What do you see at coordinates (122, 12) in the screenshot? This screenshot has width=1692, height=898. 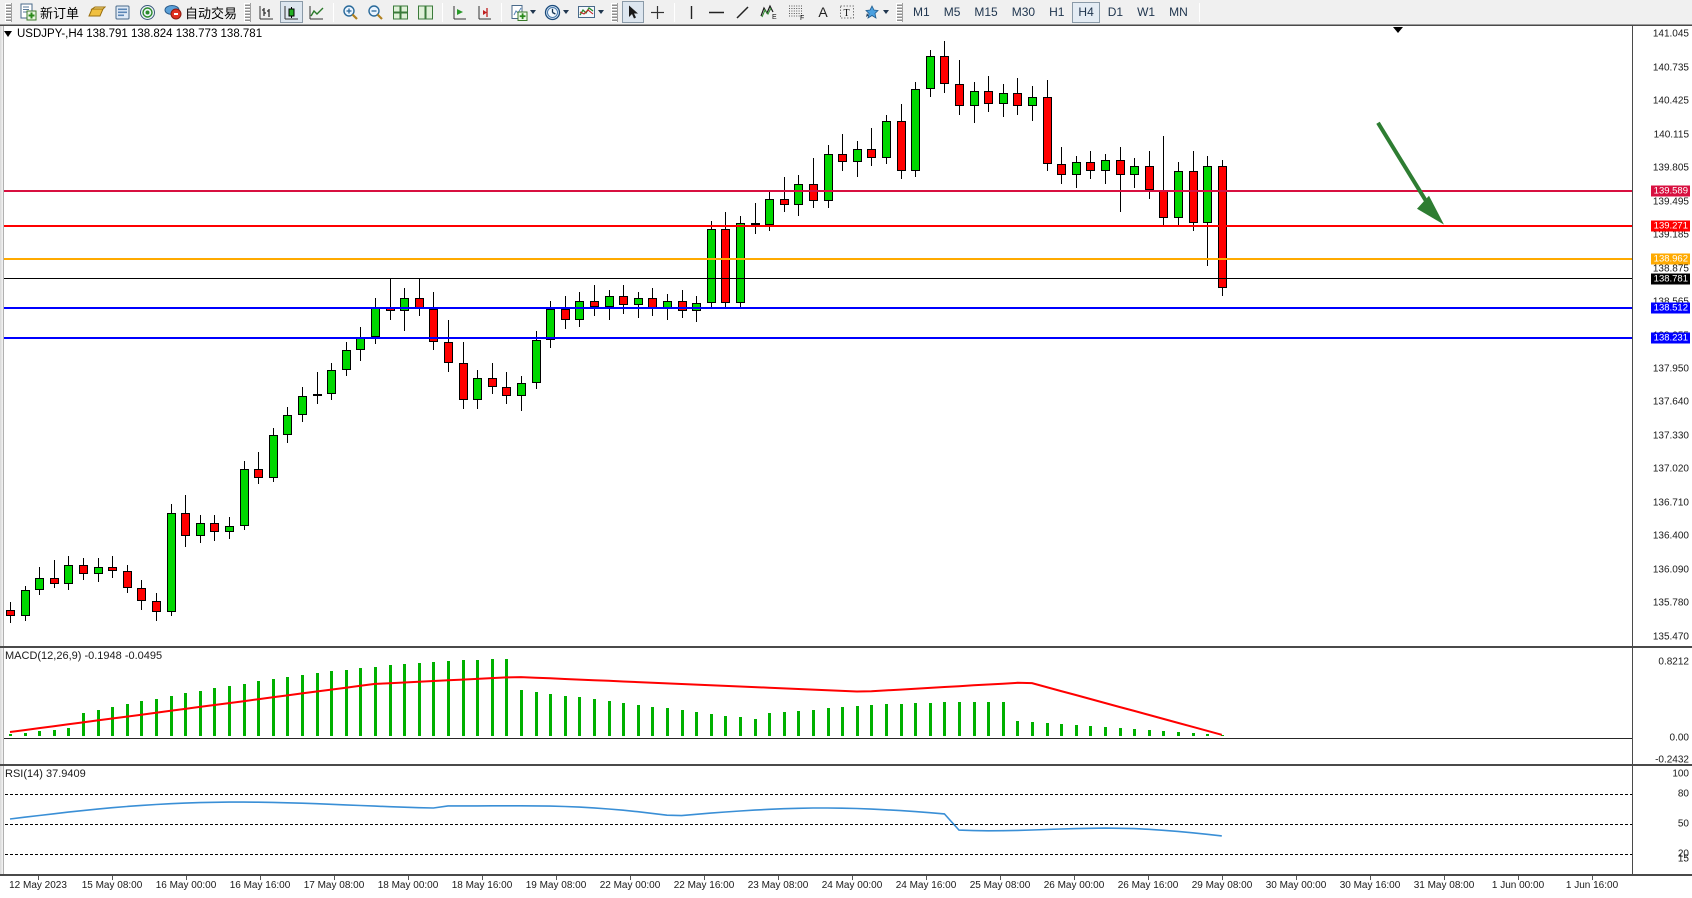 I see `terminal-icon` at bounding box center [122, 12].